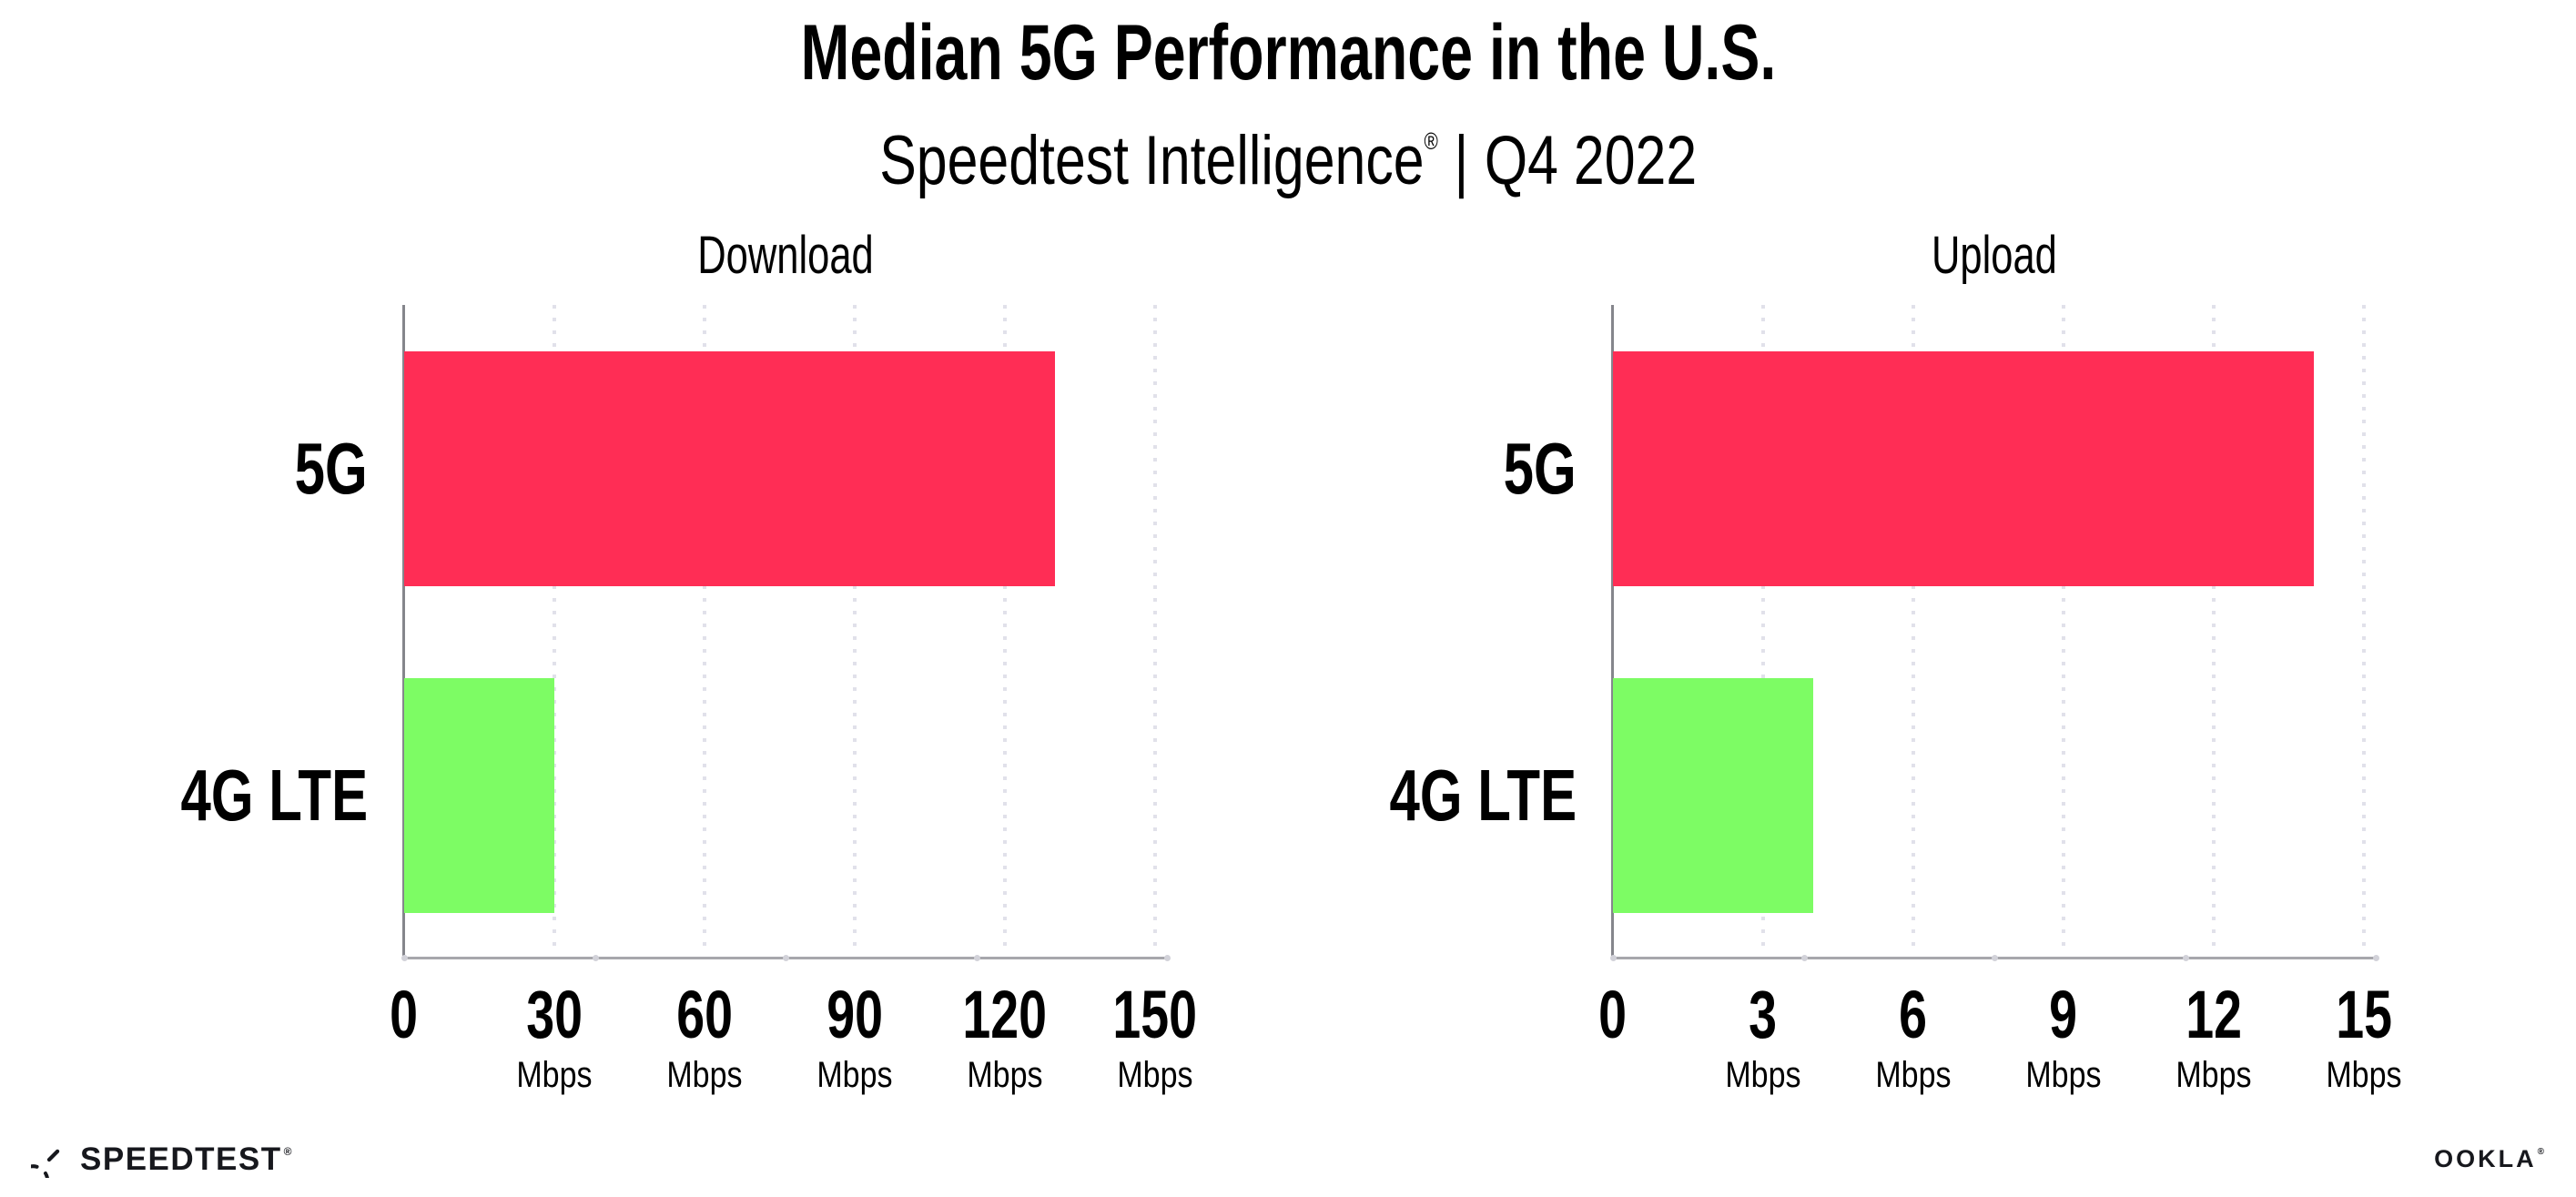  What do you see at coordinates (2542, 1152) in the screenshot?
I see `ookla-registered-mark: ®` at bounding box center [2542, 1152].